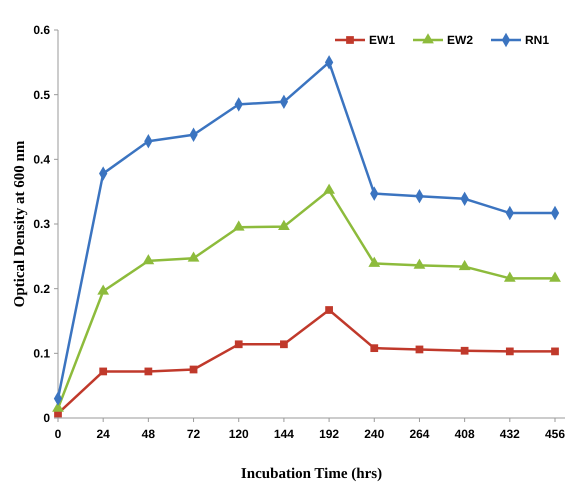  I want to click on x-tick-label: 72, so click(193, 434).